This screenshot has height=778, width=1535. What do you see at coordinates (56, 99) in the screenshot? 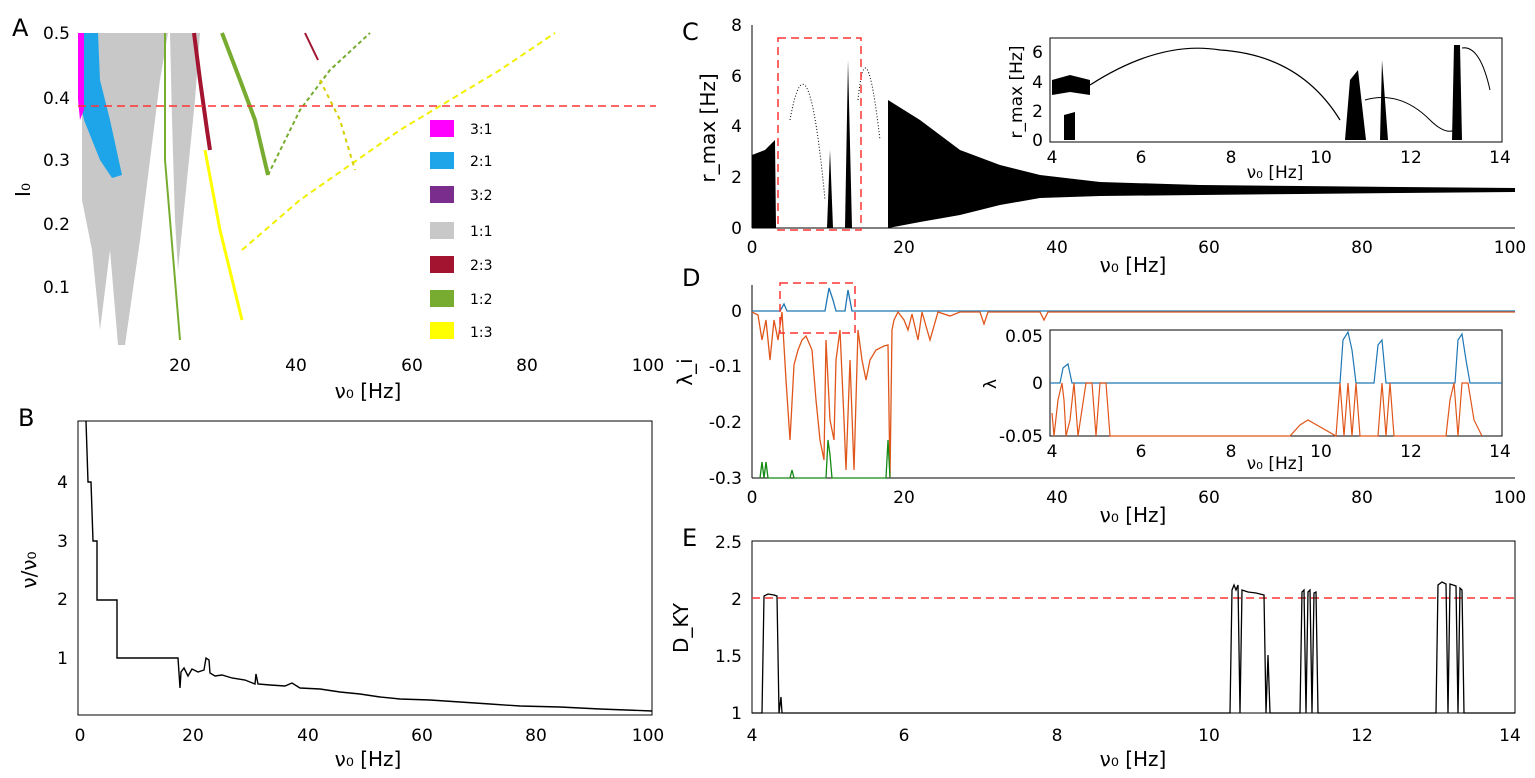
I see `a-ytick-0.4: 0.4` at bounding box center [56, 99].